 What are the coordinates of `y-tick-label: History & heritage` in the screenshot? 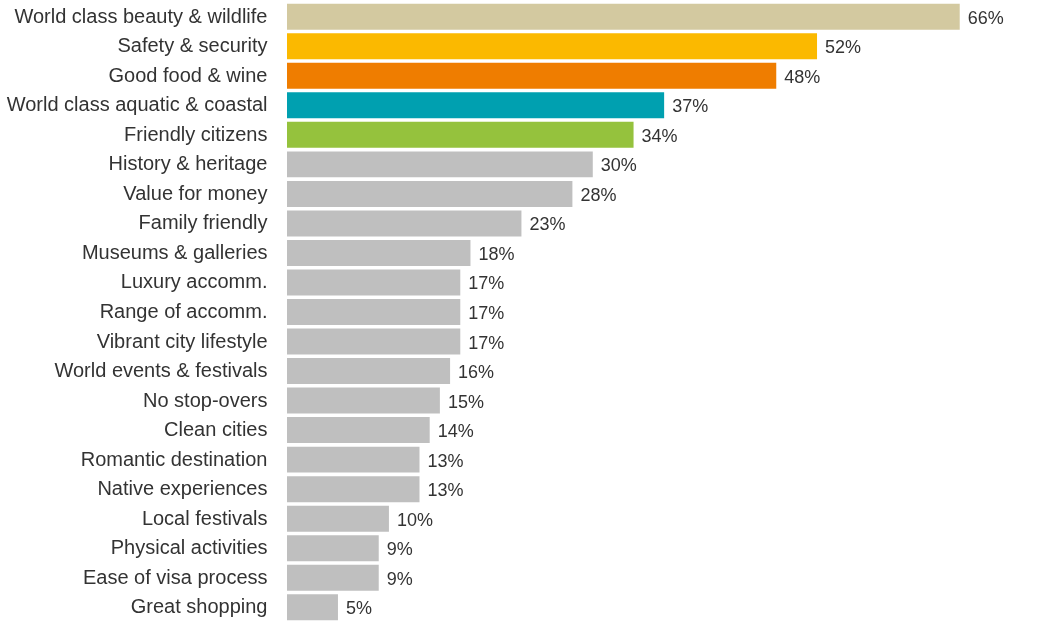 It's located at (188, 163).